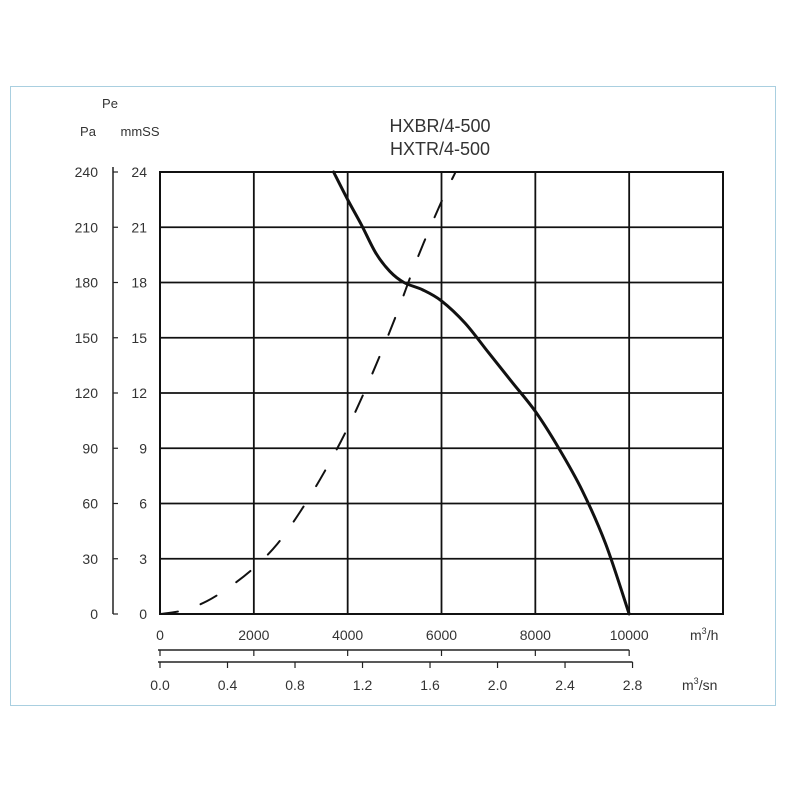 The width and height of the screenshot is (800, 800). Describe the element at coordinates (633, 685) in the screenshot. I see `x-secondary-tick-label-7: 2.8` at that location.